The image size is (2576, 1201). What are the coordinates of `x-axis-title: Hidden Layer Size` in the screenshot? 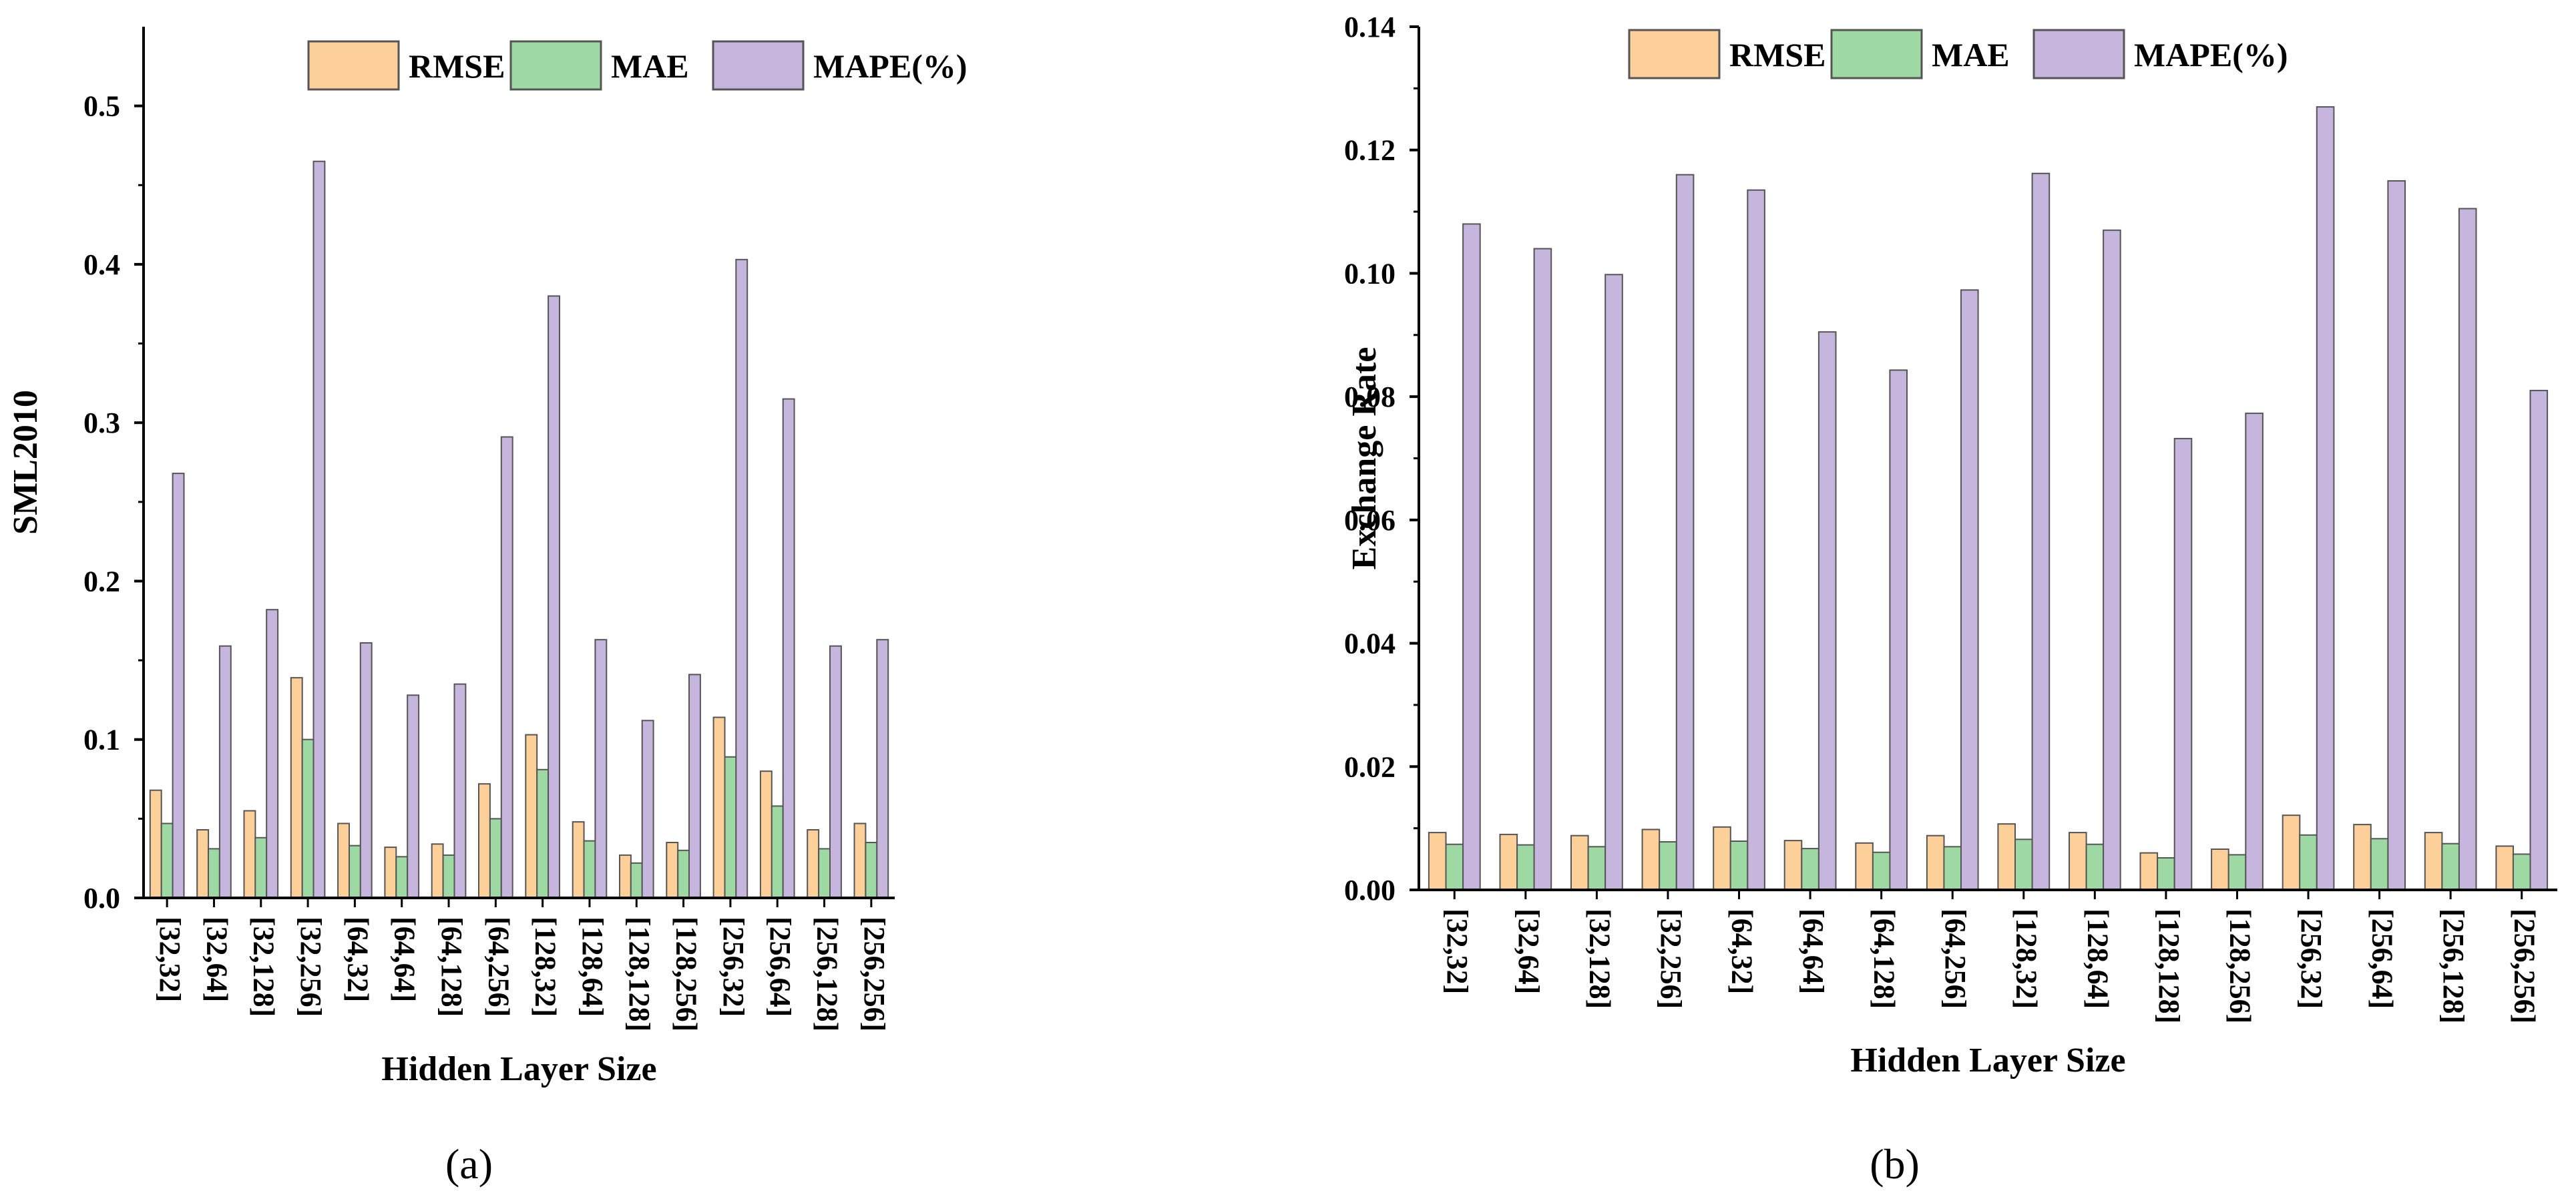 It's located at (1987, 1060).